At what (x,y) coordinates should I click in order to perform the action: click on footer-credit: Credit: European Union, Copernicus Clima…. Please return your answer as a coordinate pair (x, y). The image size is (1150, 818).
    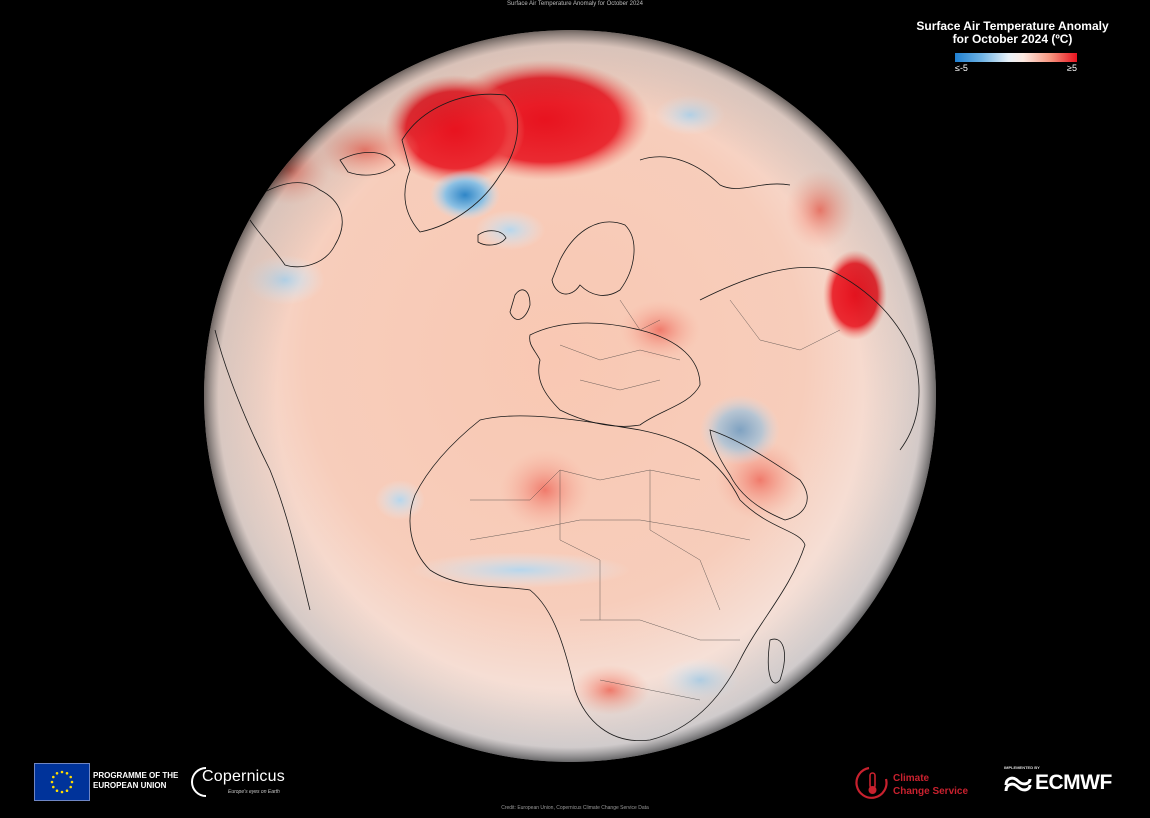
    Looking at the image, I should click on (575, 808).